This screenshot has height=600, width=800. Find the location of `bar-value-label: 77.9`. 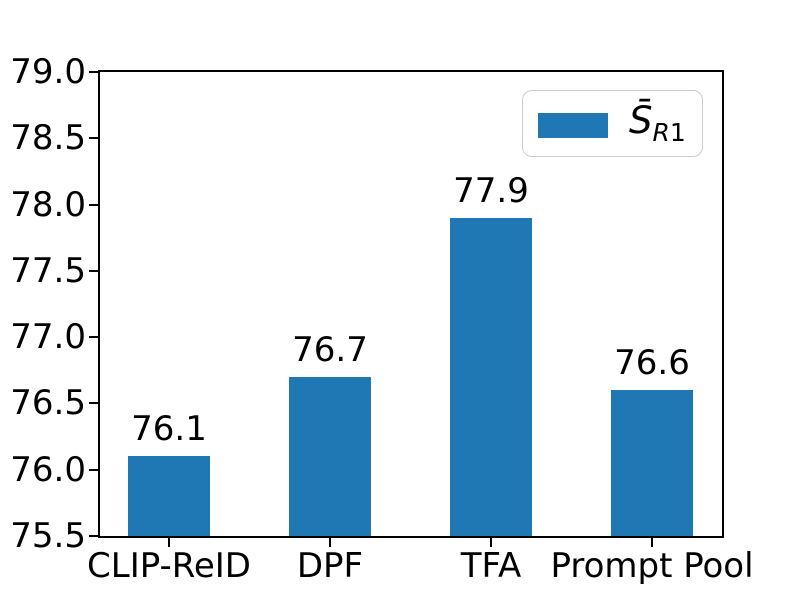

bar-value-label: 77.9 is located at coordinates (491, 190).